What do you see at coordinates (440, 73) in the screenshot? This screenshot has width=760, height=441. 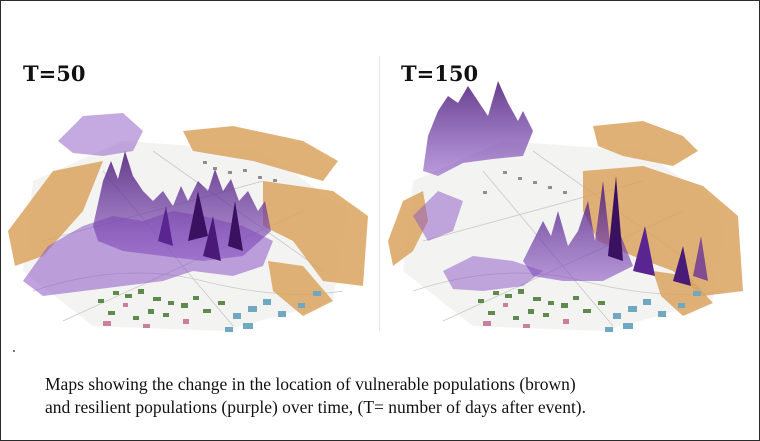 I see `panel-label-t150: T=150` at bounding box center [440, 73].